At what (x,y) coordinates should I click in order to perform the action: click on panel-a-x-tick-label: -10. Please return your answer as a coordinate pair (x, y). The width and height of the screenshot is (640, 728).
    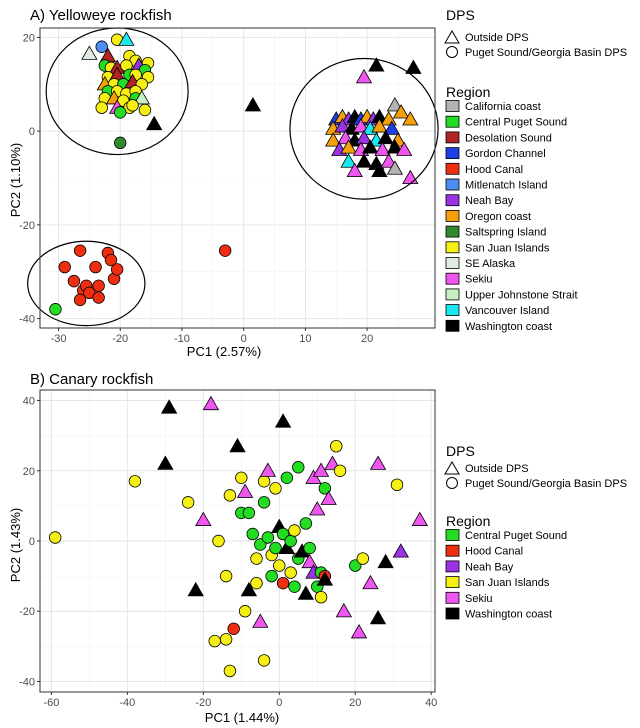
    Looking at the image, I should click on (182, 339).